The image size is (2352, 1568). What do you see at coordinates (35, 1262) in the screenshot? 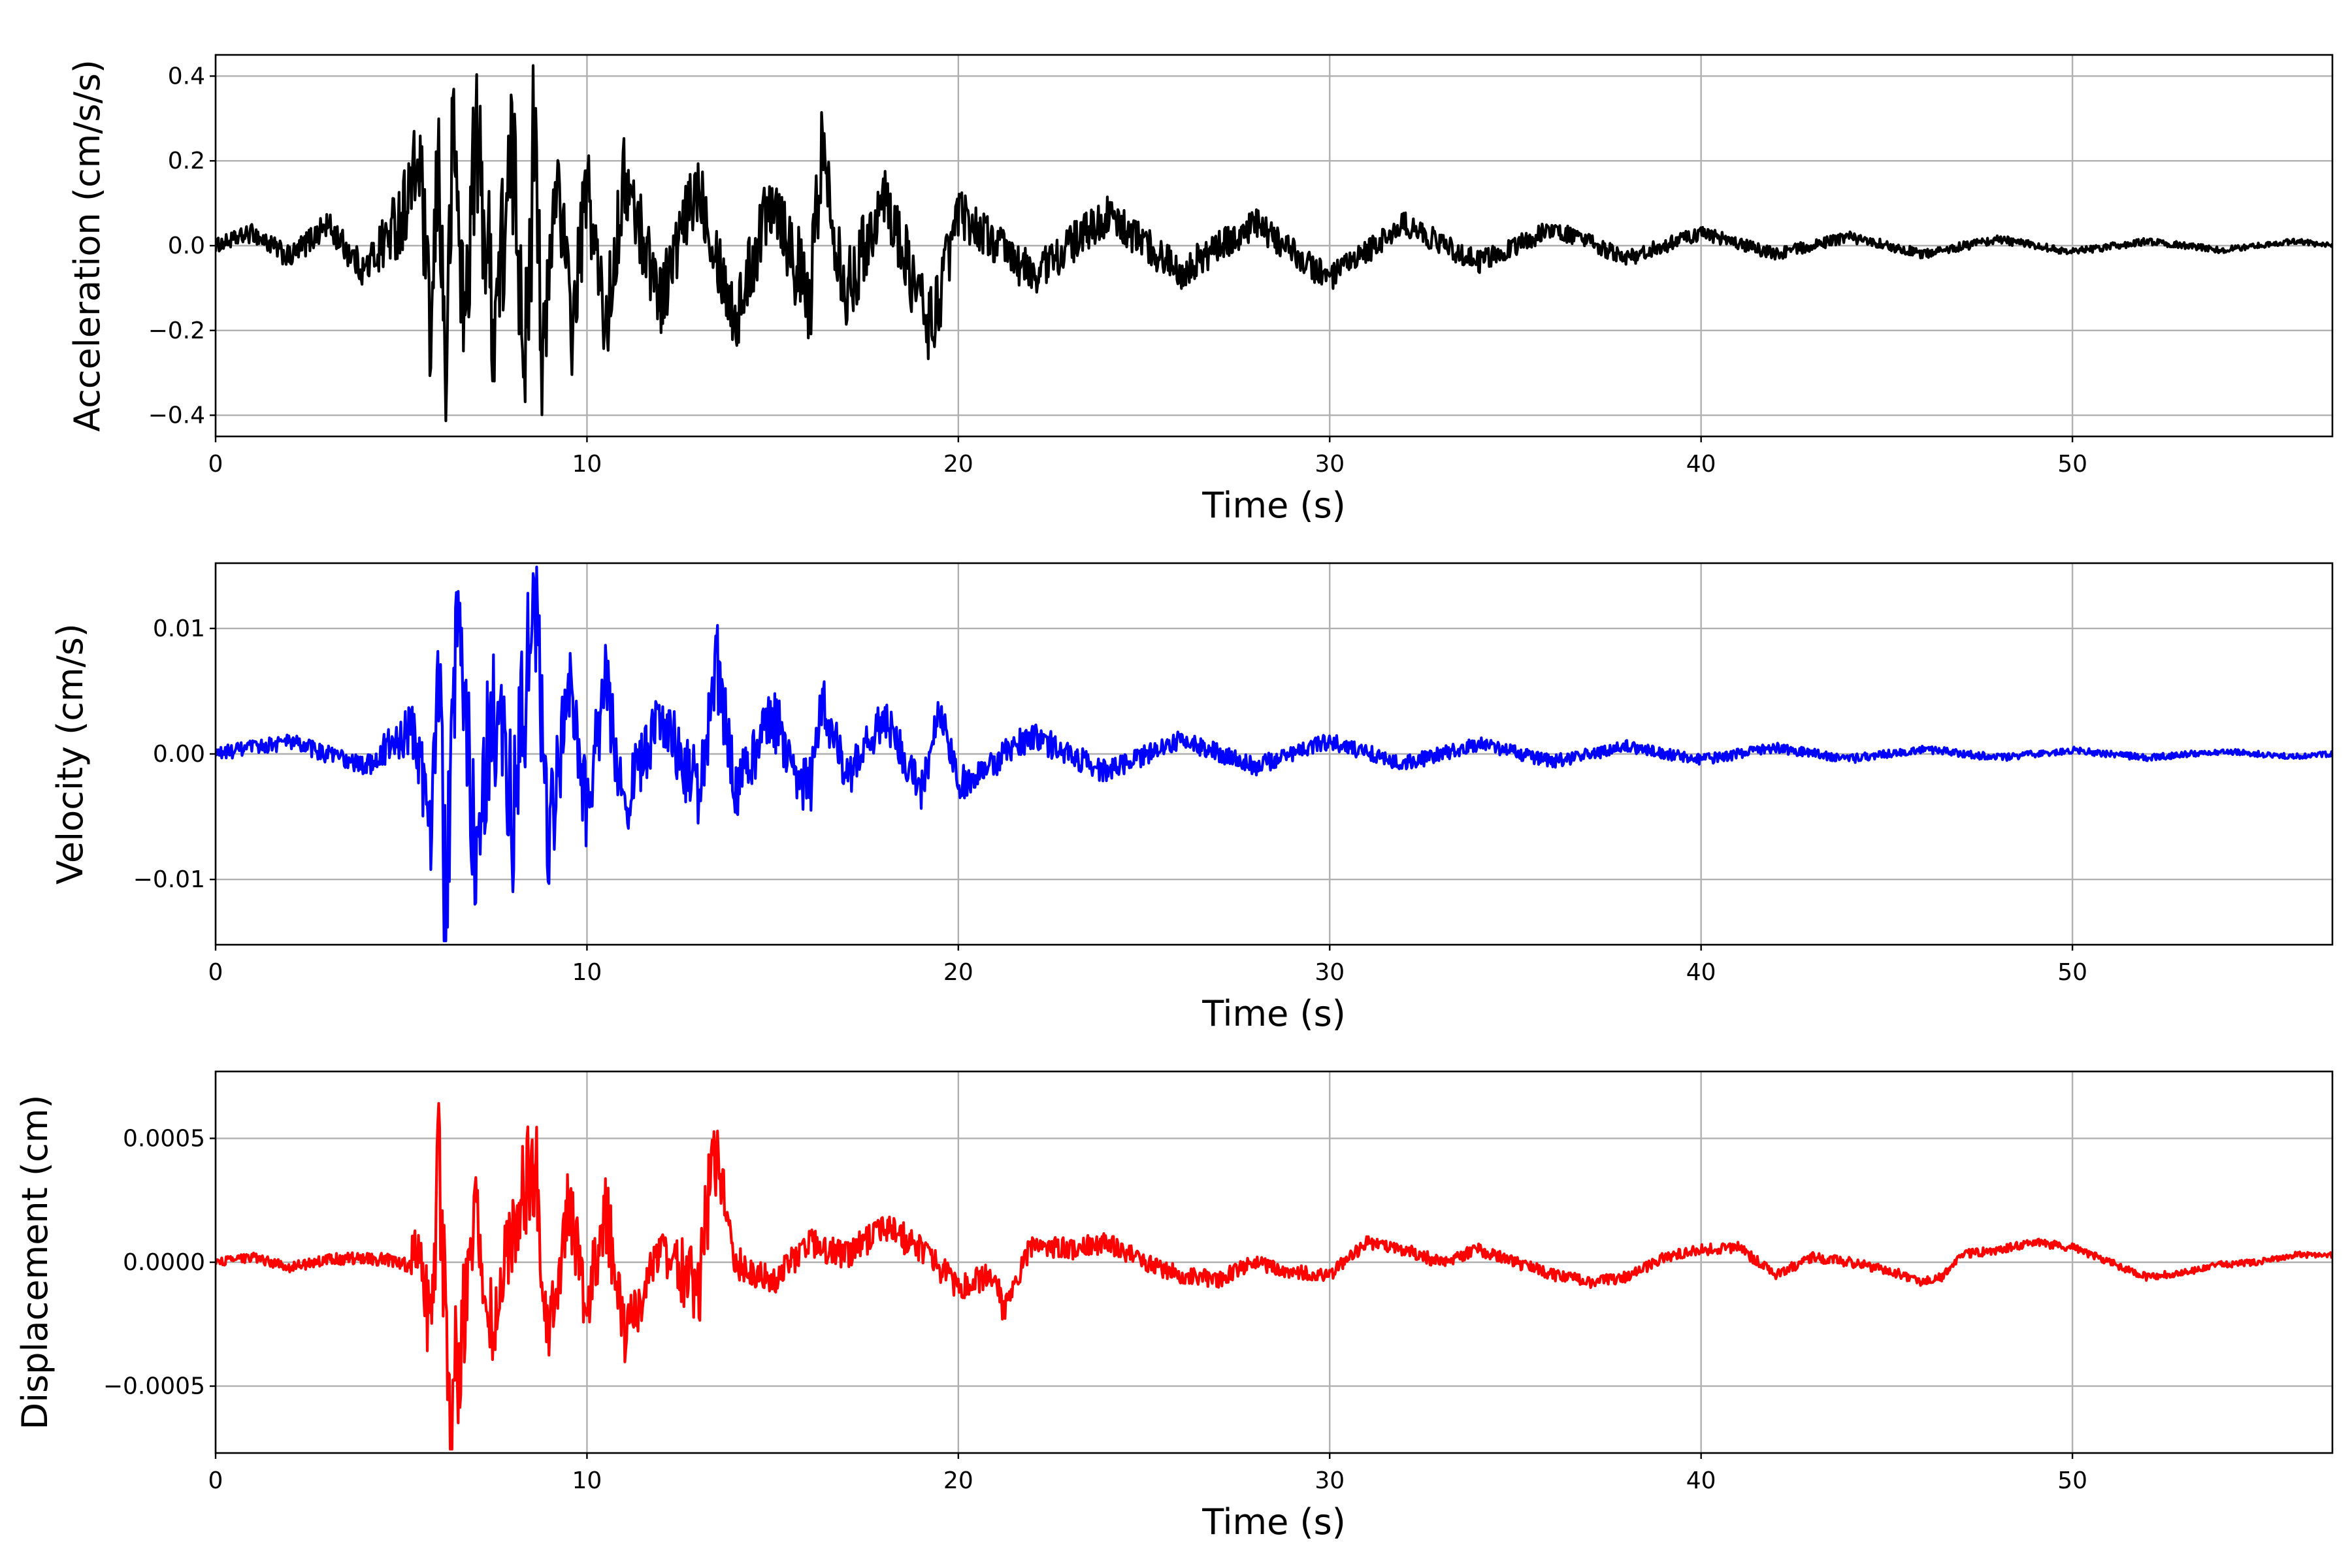
I see `y-axis-label: Displacement (cm)` at bounding box center [35, 1262].